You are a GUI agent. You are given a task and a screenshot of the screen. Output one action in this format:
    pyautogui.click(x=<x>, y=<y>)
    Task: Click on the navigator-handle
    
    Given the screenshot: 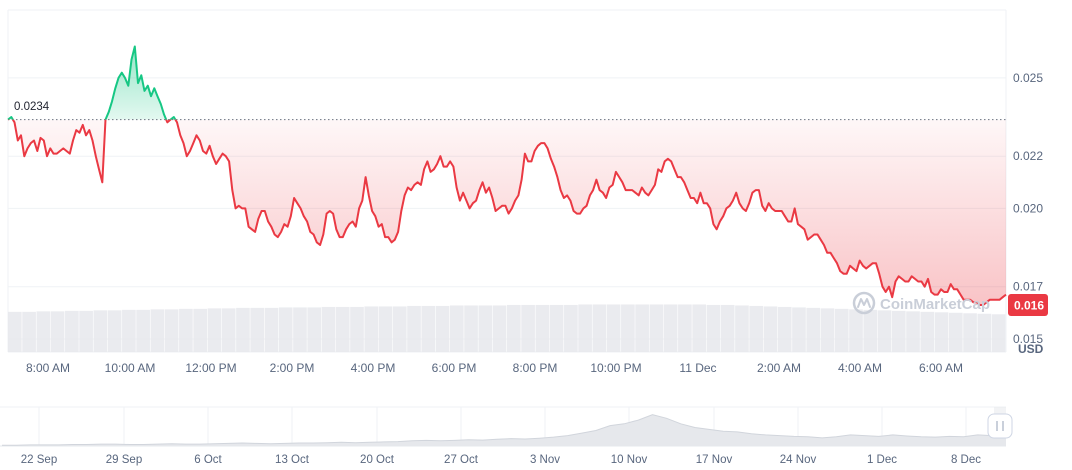 What is the action you would take?
    pyautogui.click(x=1000, y=426)
    